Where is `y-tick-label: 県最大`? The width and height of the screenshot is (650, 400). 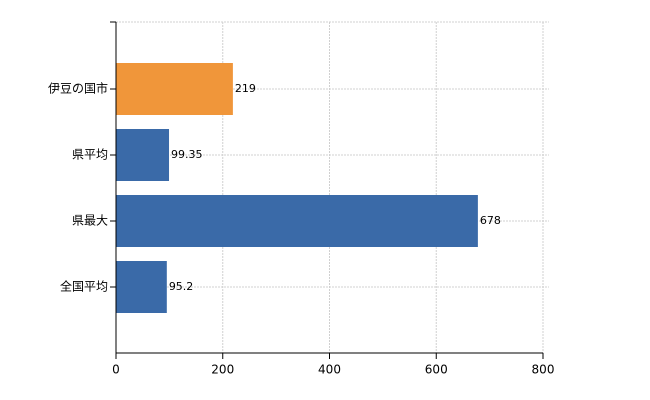
y-tick-label: 県最大 is located at coordinates (90, 221).